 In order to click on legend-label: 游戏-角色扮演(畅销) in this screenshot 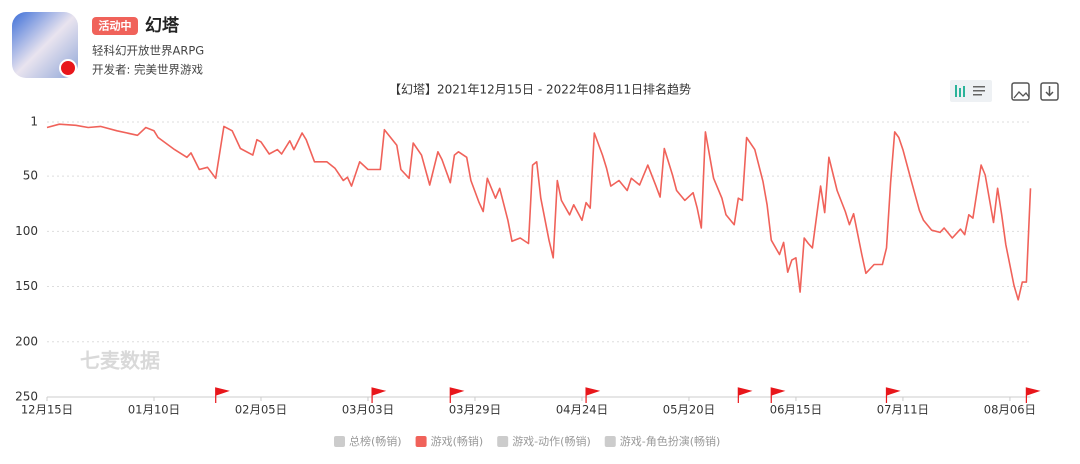, I will do `click(670, 441)`.